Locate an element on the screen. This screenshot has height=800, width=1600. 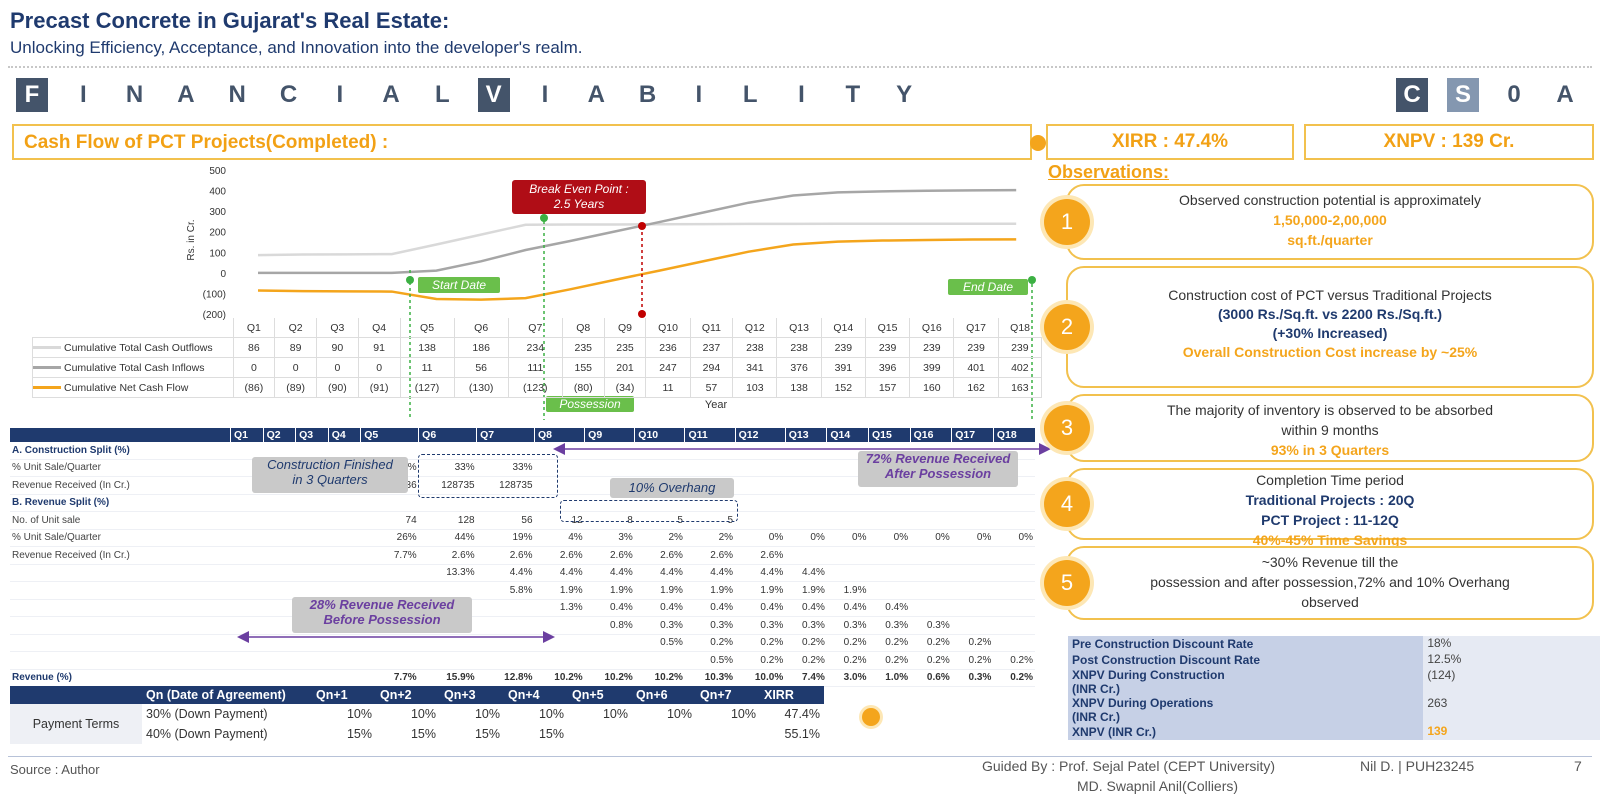
discount-row: XNPV (INR Cr.) 139 is located at coordinates (1334, 732).